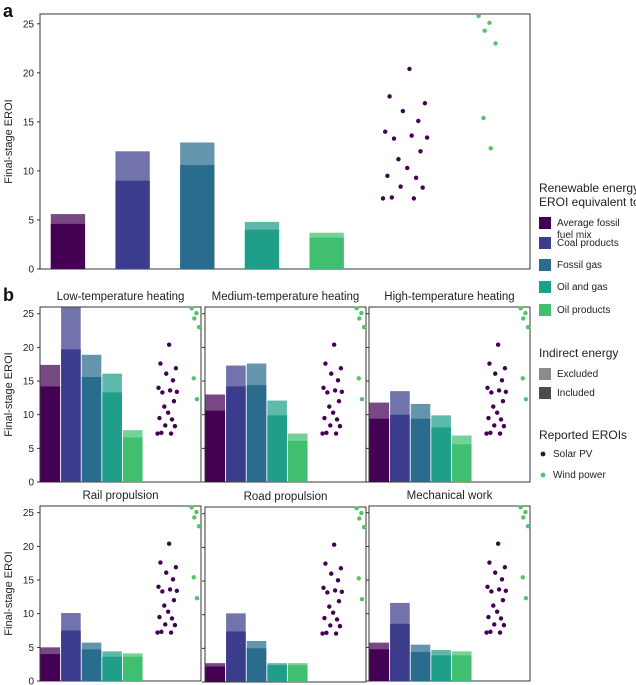  Describe the element at coordinates (545, 265) in the screenshot. I see `legend-swatch-fossil-gas` at that location.